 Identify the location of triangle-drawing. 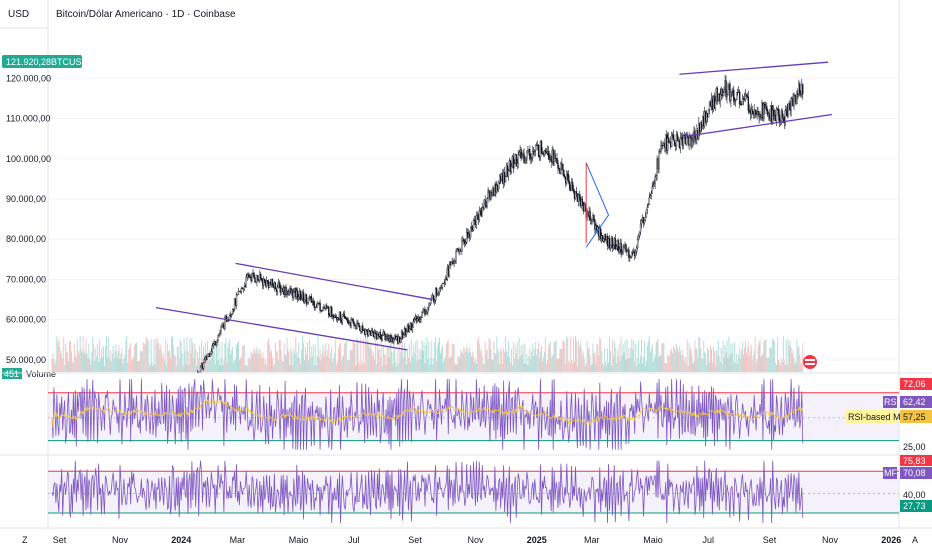
(597, 205).